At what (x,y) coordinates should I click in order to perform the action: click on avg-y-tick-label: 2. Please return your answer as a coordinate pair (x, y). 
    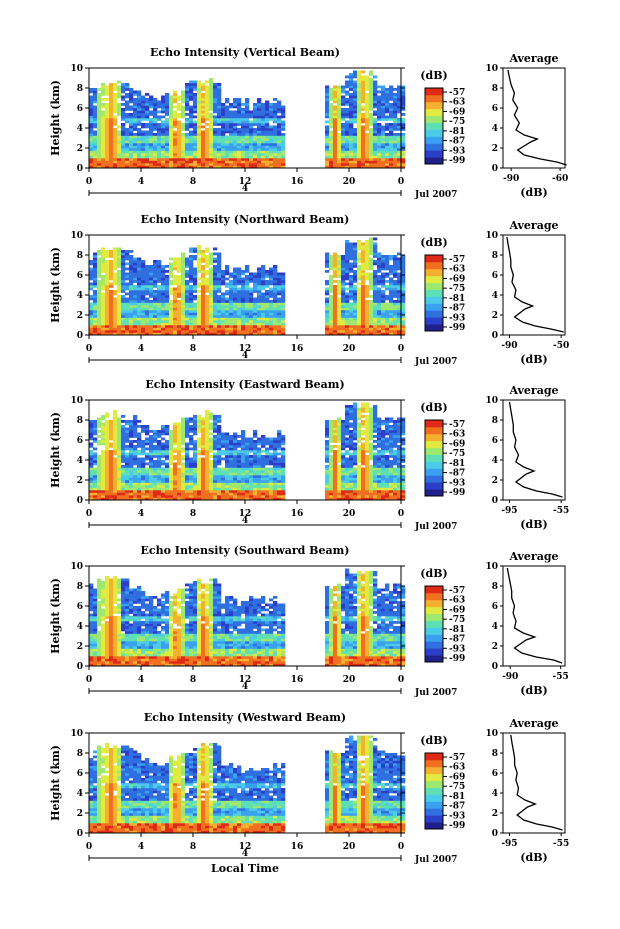
    Looking at the image, I should click on (495, 316).